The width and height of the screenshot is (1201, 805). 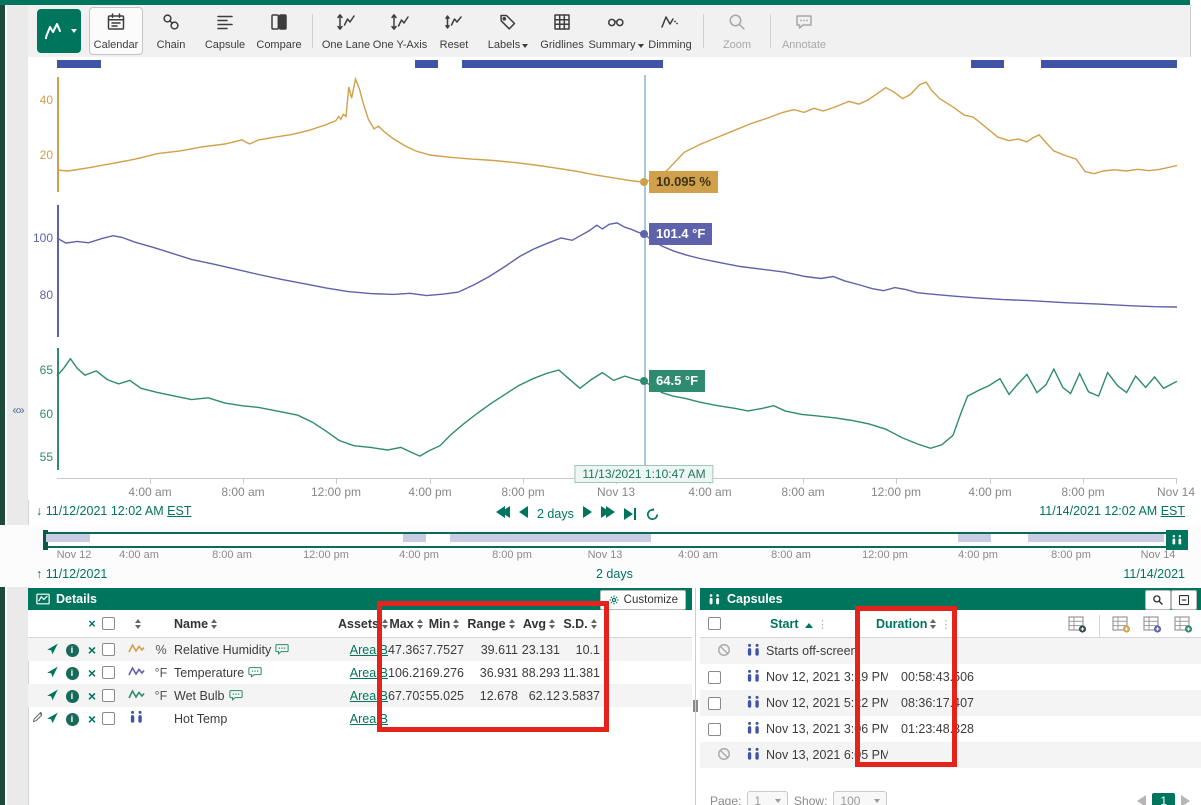 What do you see at coordinates (45, 540) in the screenshot?
I see `timebar-left-handle` at bounding box center [45, 540].